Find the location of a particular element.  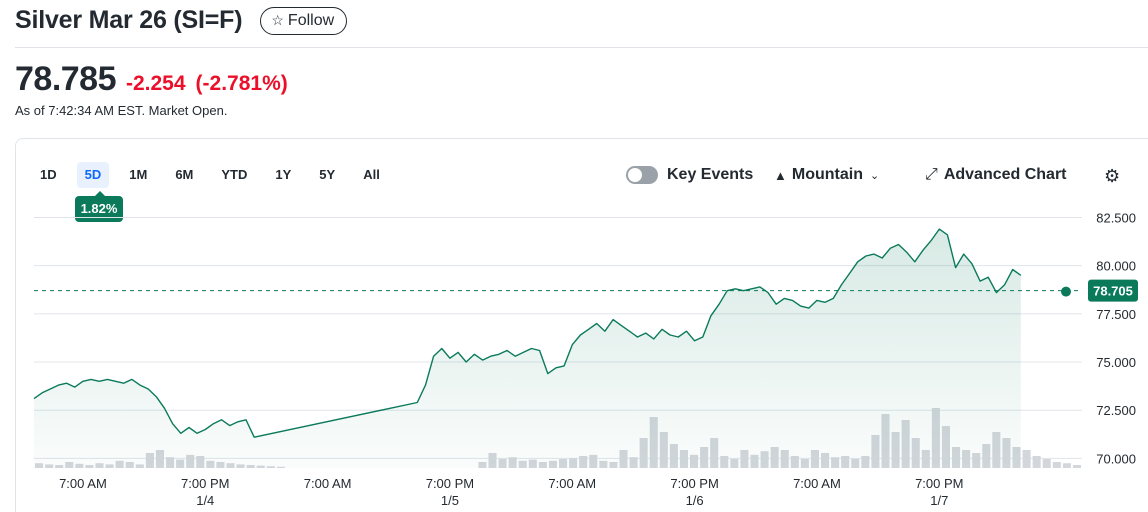

chevron-down-icon: ⌄ is located at coordinates (874, 175).